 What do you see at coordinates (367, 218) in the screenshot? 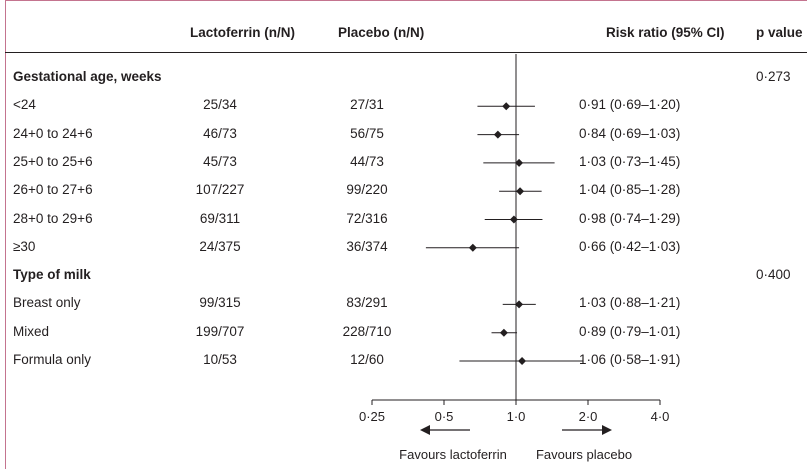
I see `row-placebo-count: 72/316` at bounding box center [367, 218].